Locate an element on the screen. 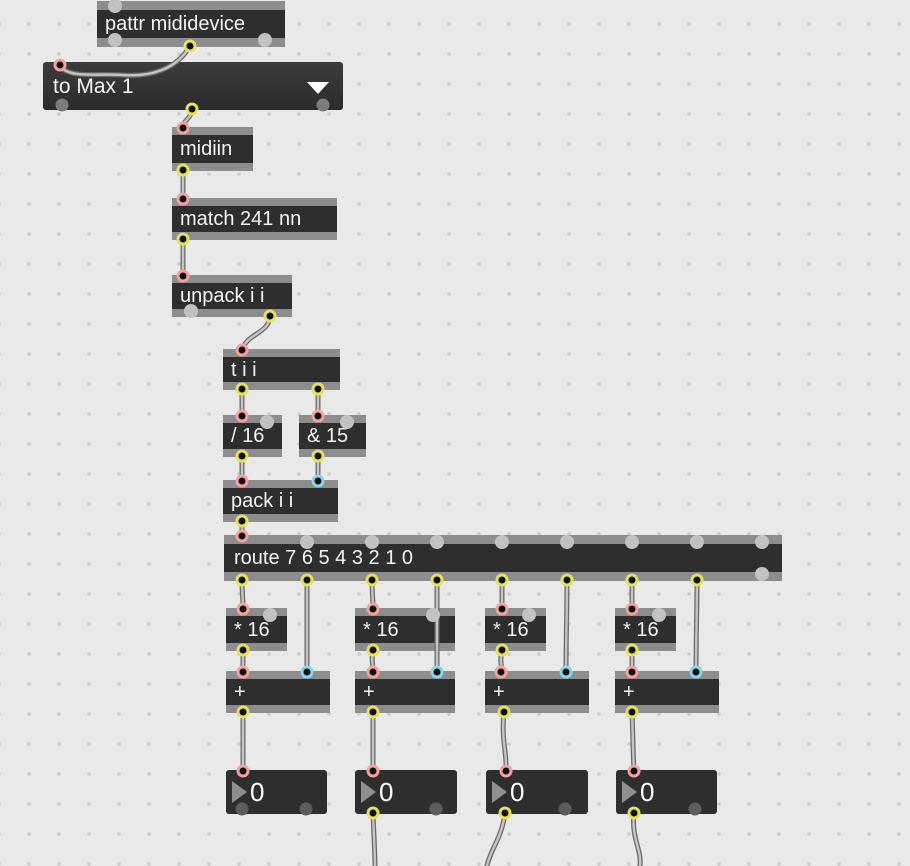 The height and width of the screenshot is (866, 910). umenu-dropdown: to Max 1 is located at coordinates (193, 86).